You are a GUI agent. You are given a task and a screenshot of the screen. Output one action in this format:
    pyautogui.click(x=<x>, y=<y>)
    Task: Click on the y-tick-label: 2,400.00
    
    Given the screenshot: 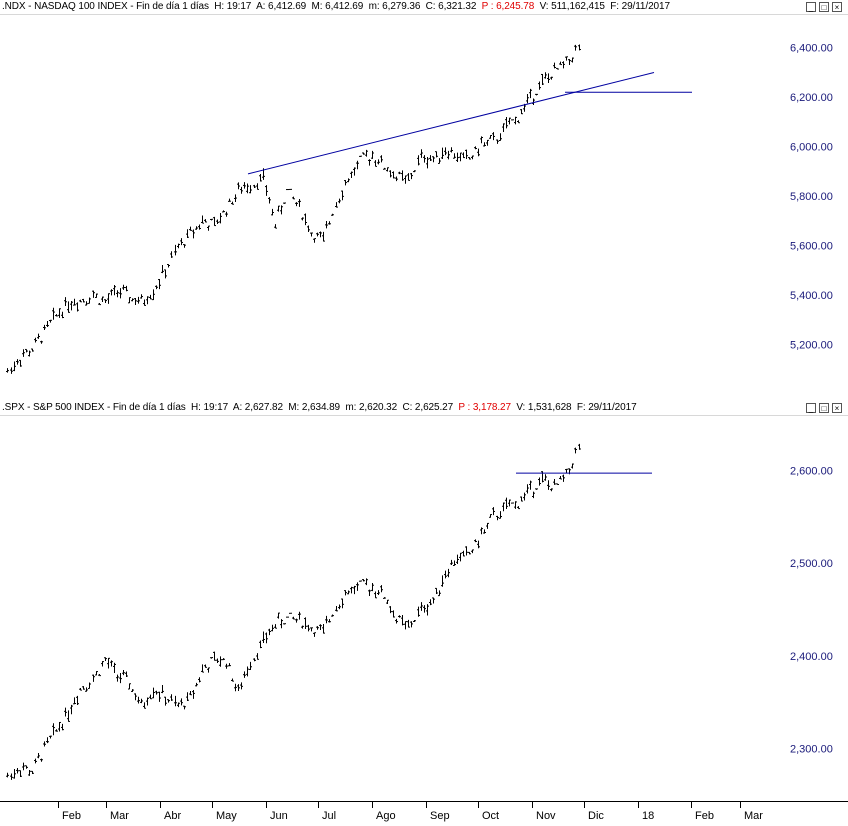 What is the action you would take?
    pyautogui.click(x=811, y=657)
    